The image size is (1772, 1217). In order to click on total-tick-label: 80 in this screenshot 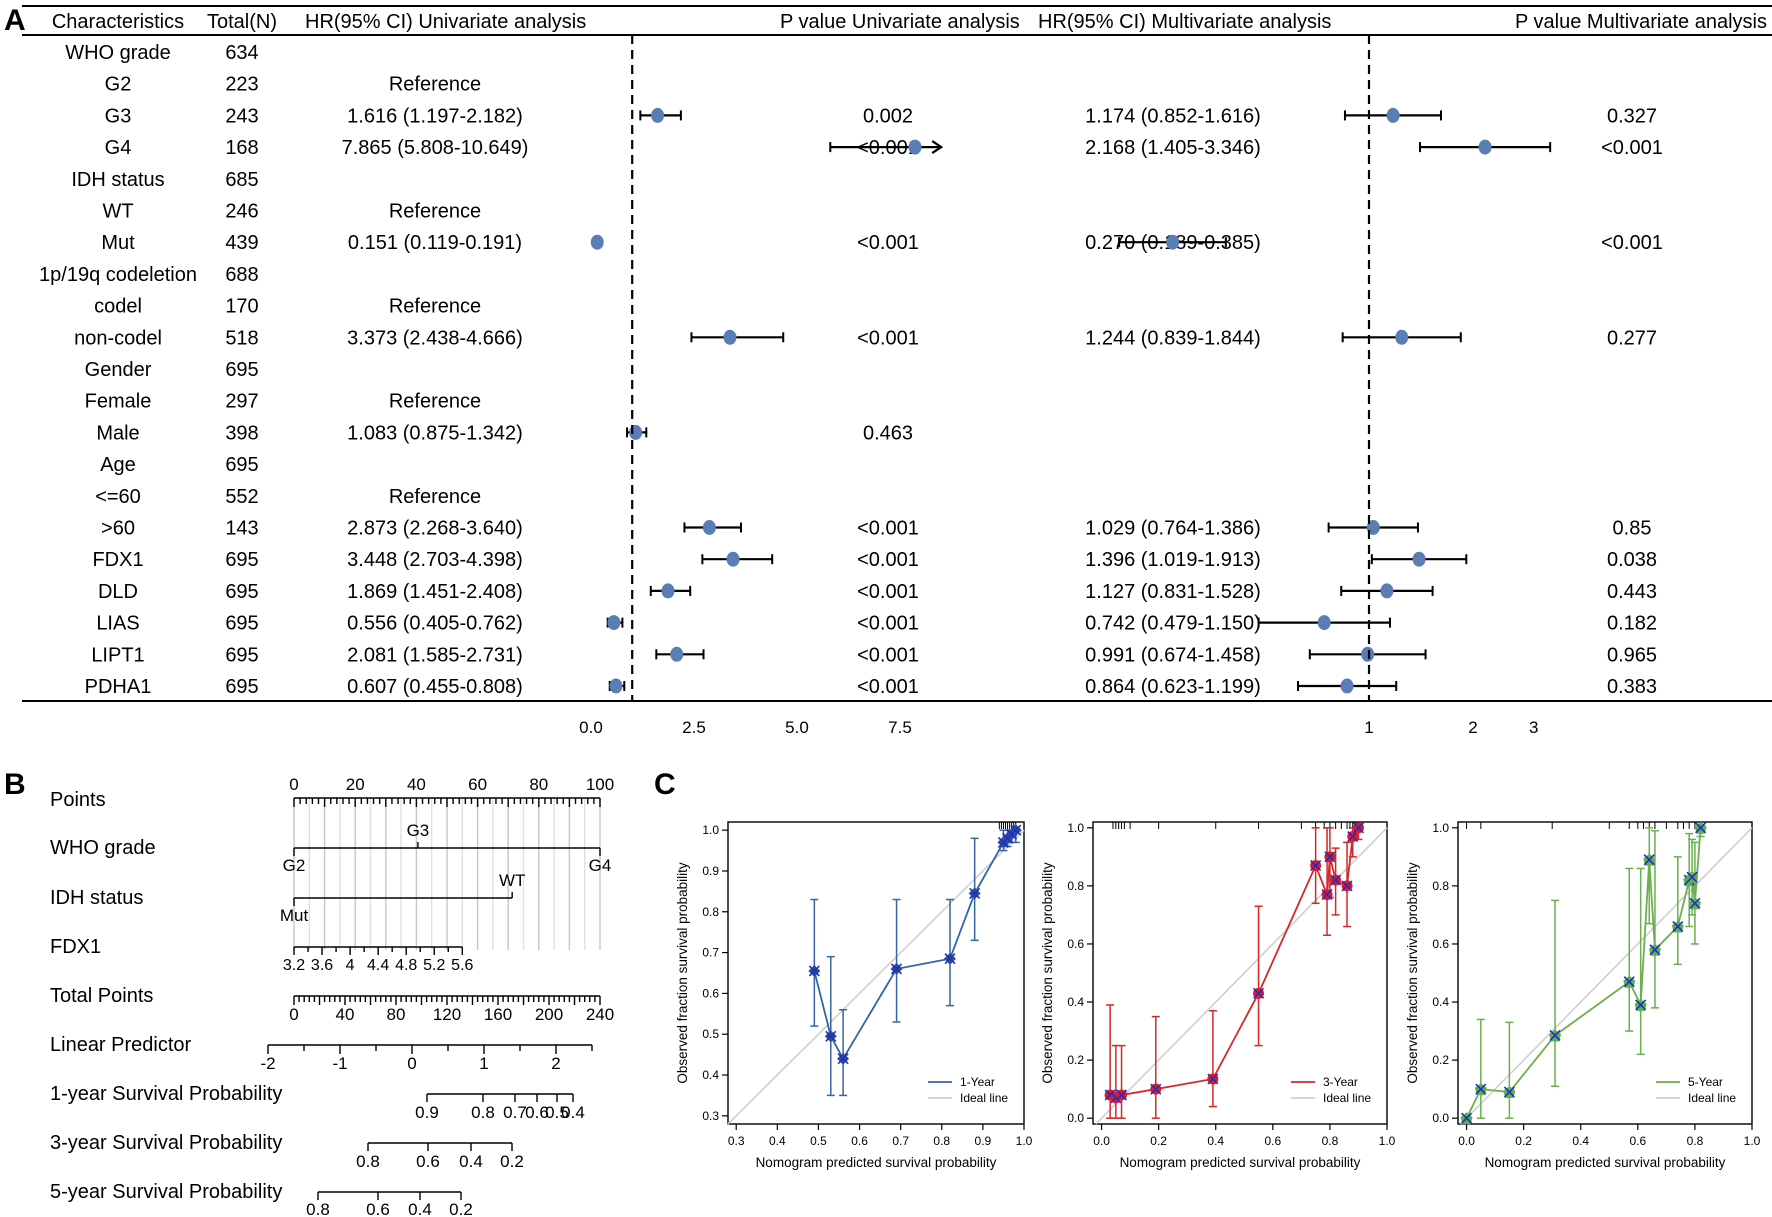, I will do `click(396, 1014)`.